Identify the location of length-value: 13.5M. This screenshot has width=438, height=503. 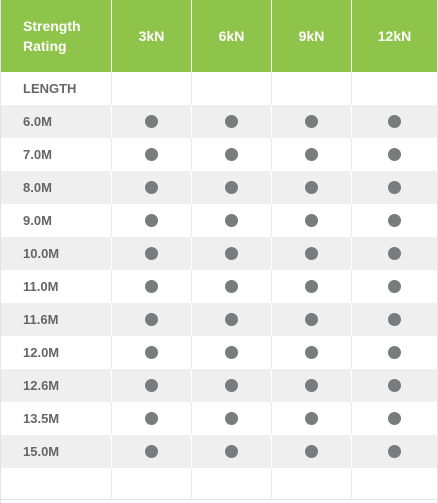
(41, 418).